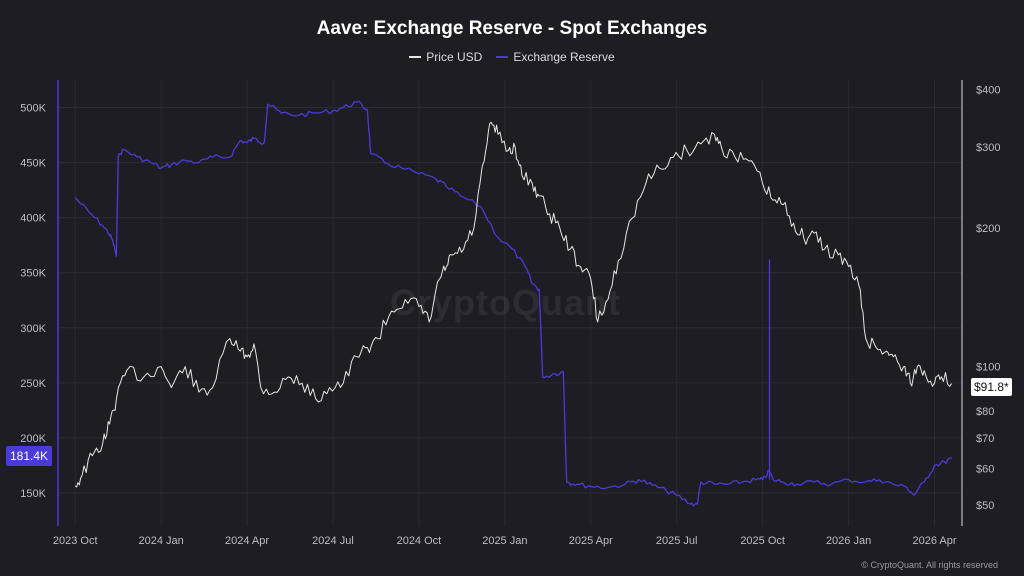 The width and height of the screenshot is (1024, 576). Describe the element at coordinates (988, 229) in the screenshot. I see `right-tick-label: $200` at that location.